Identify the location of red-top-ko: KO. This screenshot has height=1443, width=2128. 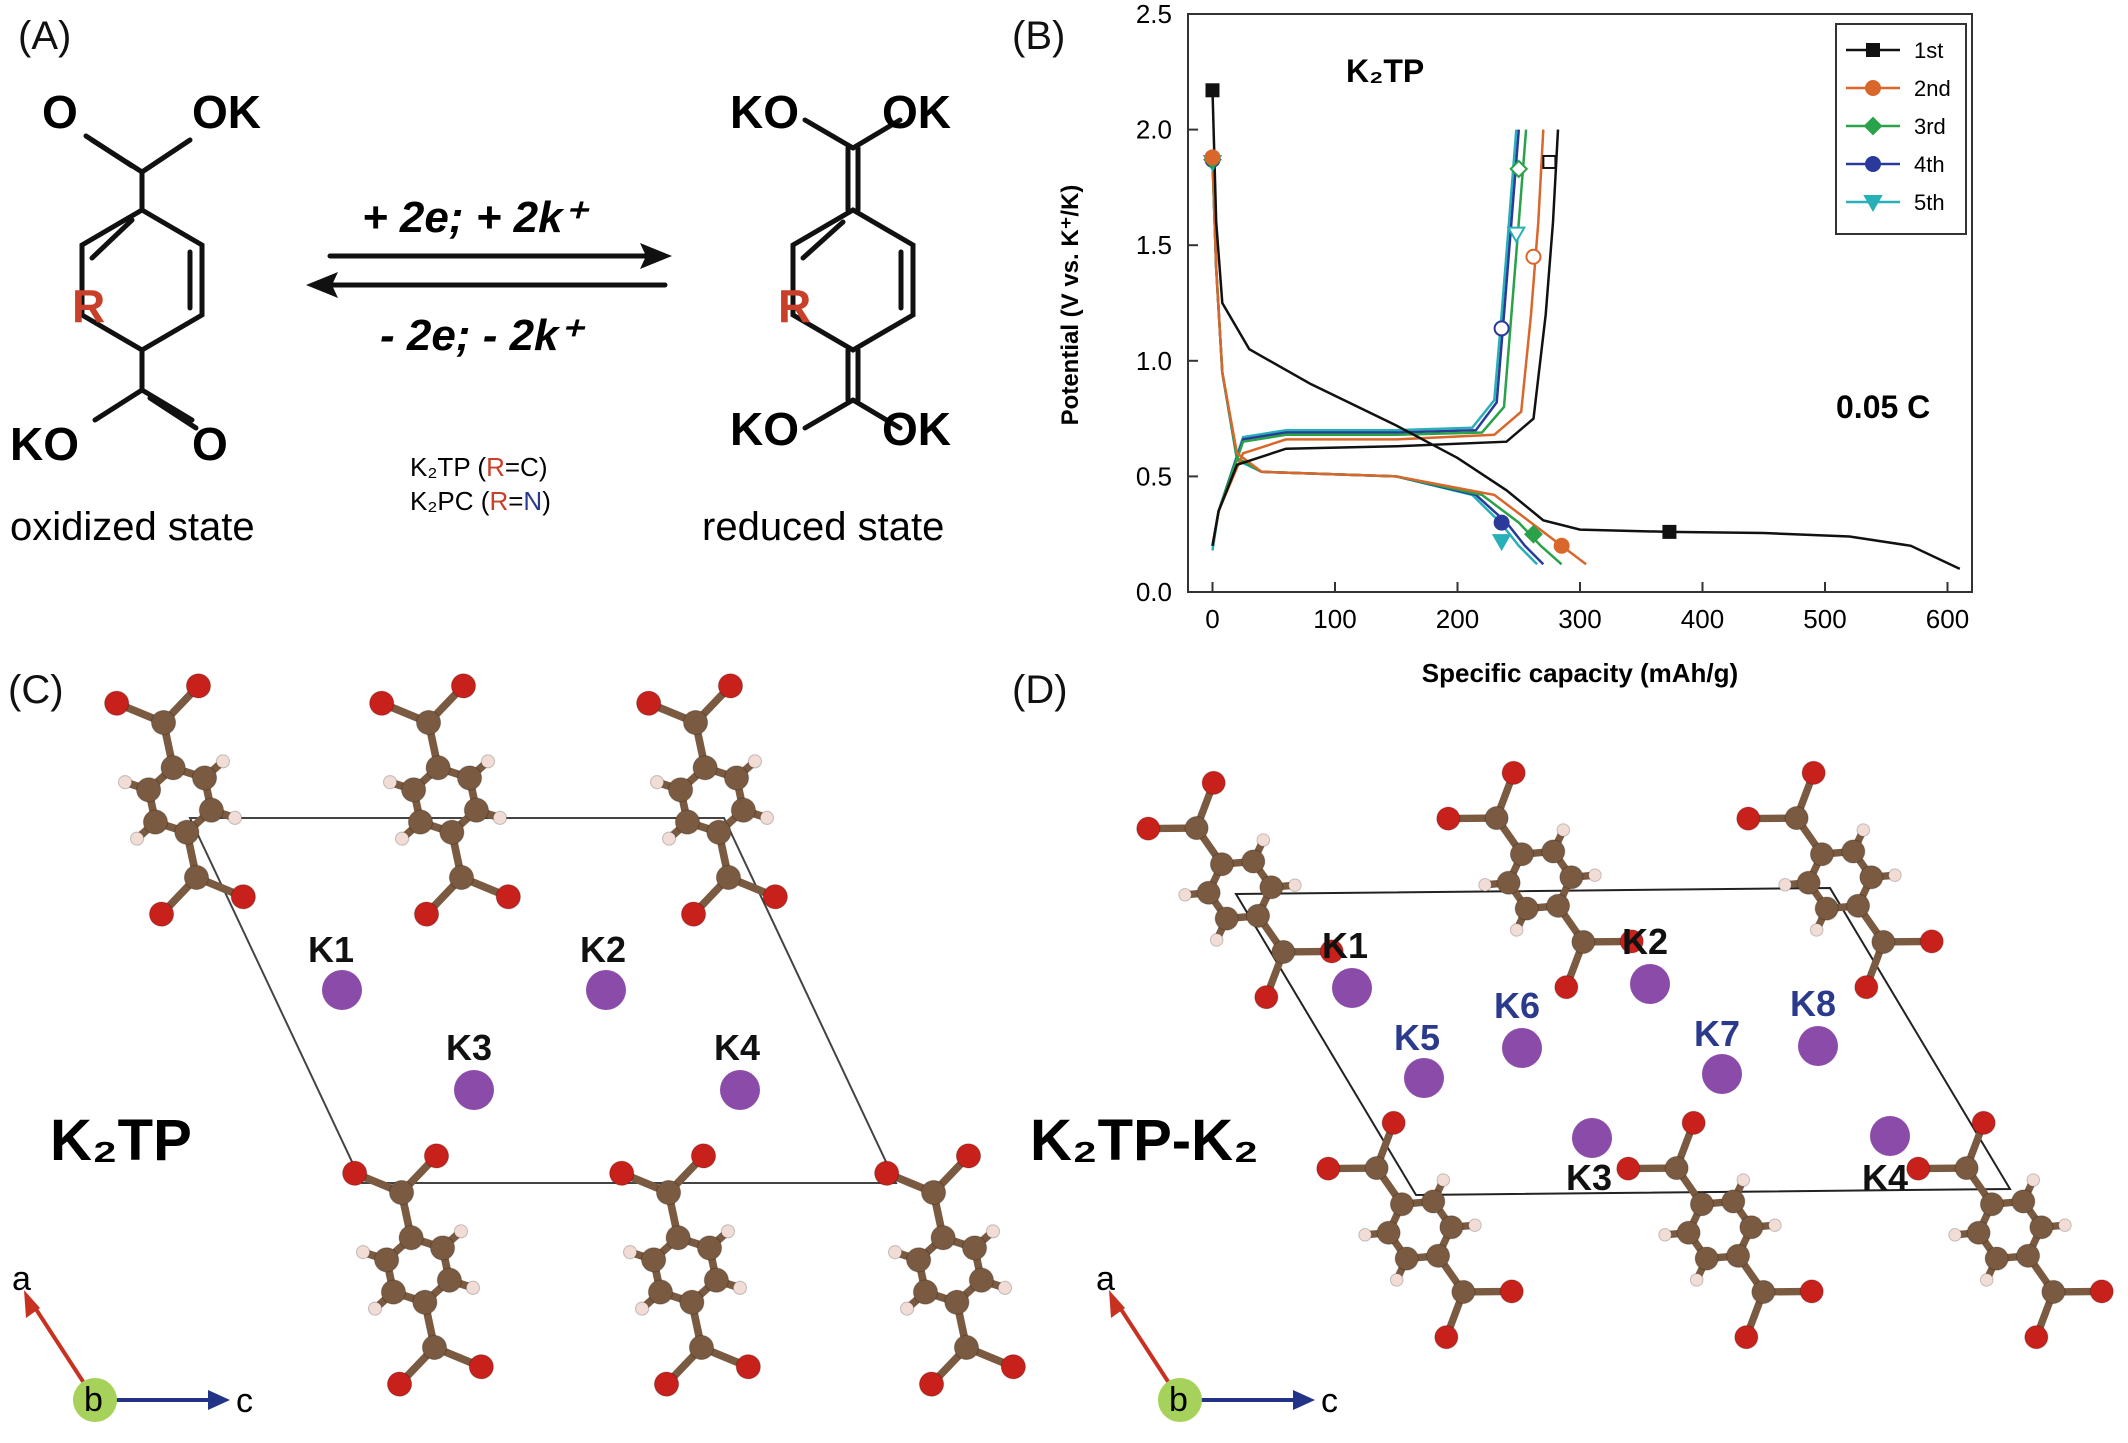
(764, 112).